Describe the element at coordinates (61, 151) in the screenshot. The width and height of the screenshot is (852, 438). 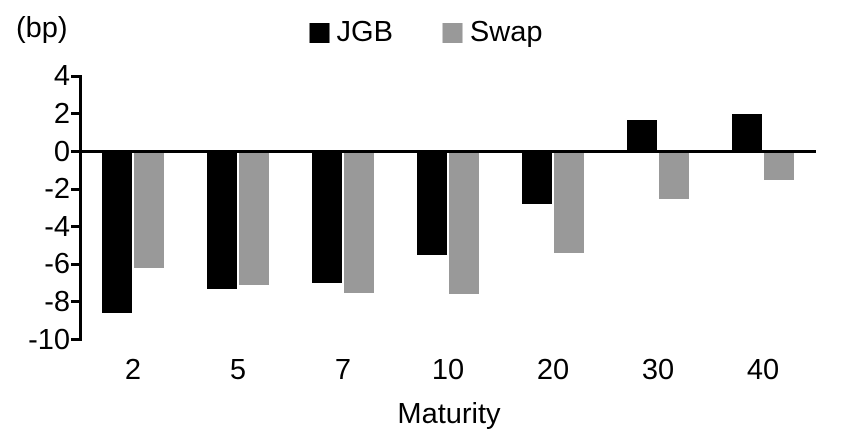
I see `y-tick-label: 0` at that location.